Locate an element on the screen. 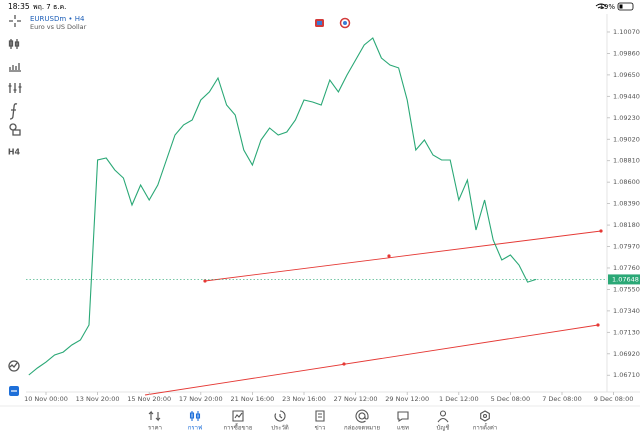 This screenshot has width=640, height=447. wifi-icon is located at coordinates (601, 6).